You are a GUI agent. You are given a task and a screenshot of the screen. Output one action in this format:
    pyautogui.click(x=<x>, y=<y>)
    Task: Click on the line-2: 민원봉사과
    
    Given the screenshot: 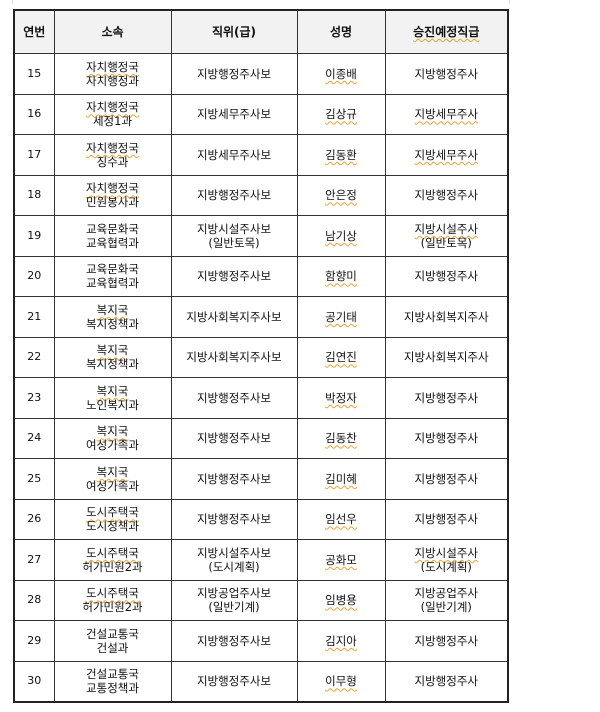 What is the action you would take?
    pyautogui.click(x=112, y=202)
    